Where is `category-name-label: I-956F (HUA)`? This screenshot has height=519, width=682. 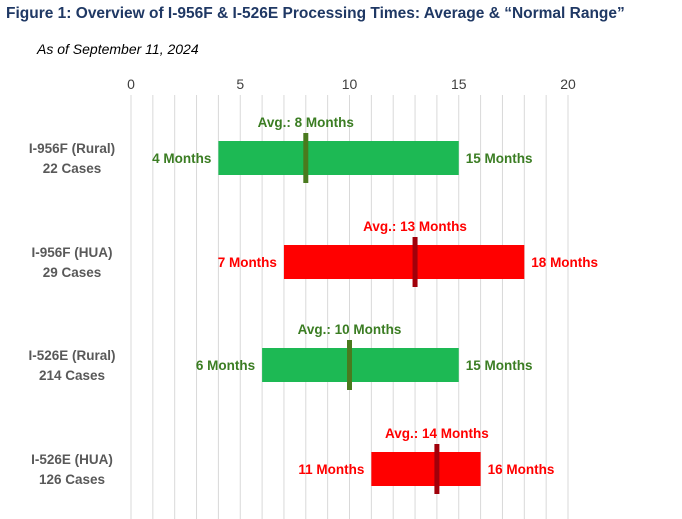
category-name-label: I-956F (HUA) is located at coordinates (71, 252).